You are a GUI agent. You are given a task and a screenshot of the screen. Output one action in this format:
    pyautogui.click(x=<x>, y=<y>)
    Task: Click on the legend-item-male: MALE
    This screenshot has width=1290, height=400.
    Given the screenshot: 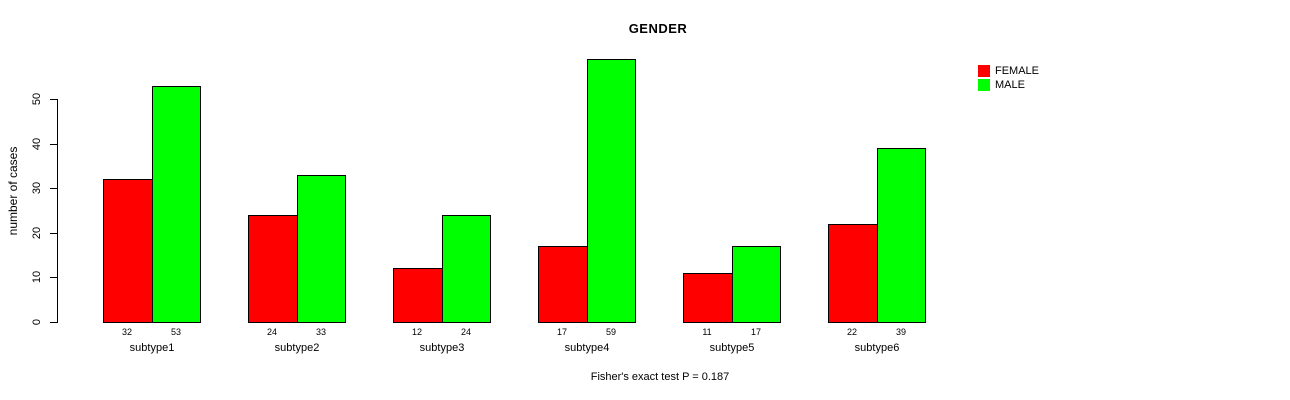 What is the action you would take?
    pyautogui.click(x=1008, y=85)
    